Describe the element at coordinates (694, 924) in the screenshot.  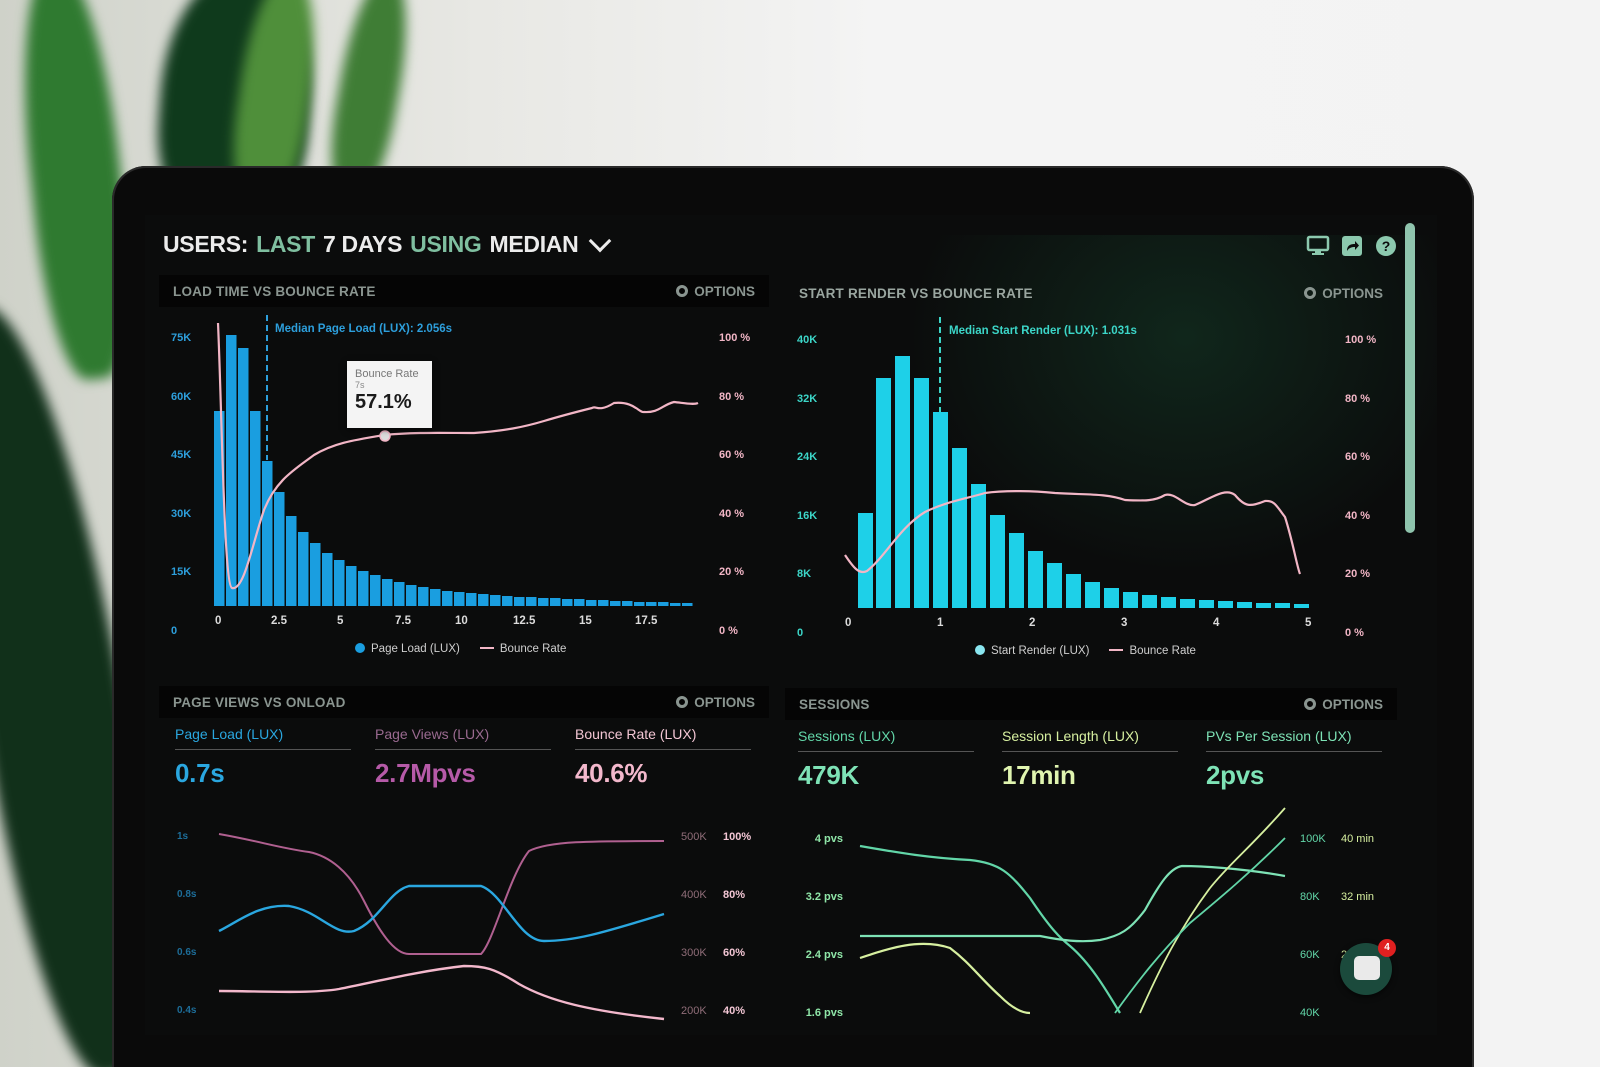
I see `y-axis-pageviews: 500K 400K 300K 200K` at that location.